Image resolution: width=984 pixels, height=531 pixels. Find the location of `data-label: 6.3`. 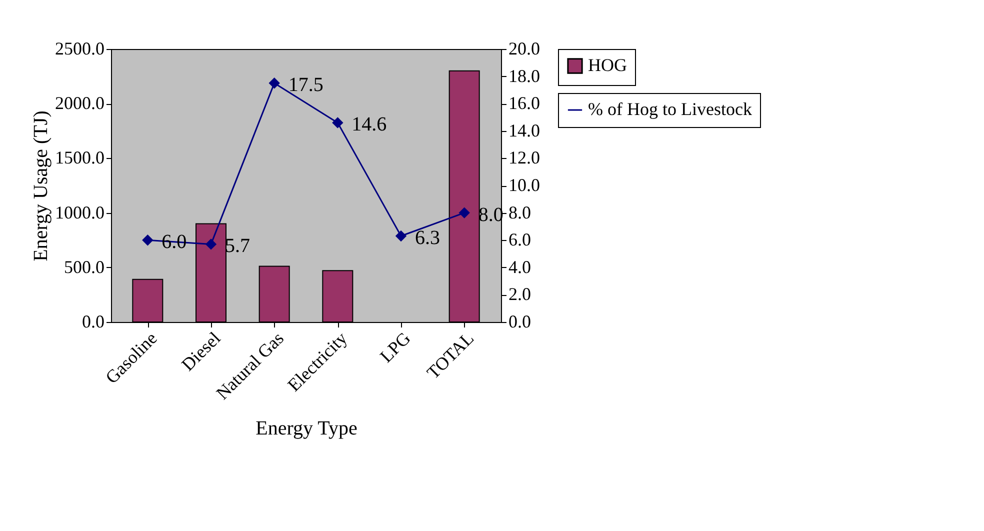

data-label: 6.3 is located at coordinates (427, 238).